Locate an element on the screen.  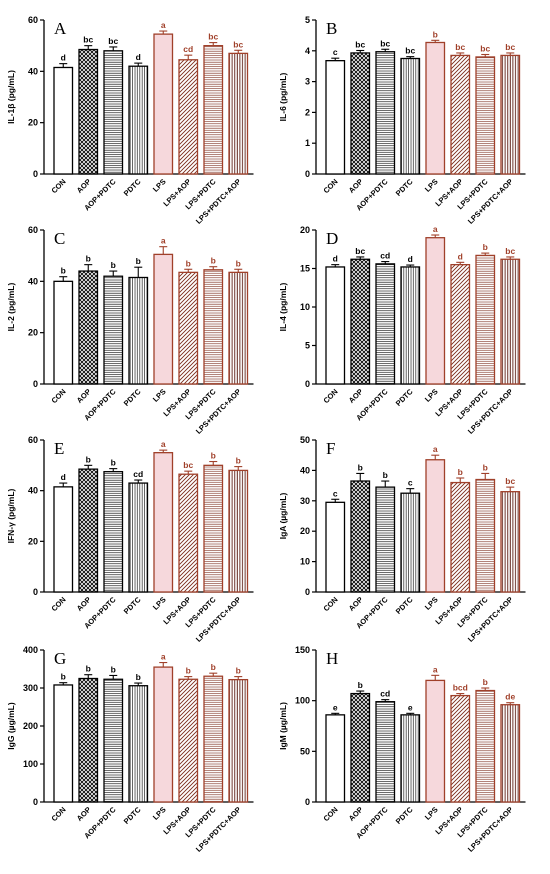
y-axis-title: IL-1β (pg/mL) is located at coordinates (11, 97).